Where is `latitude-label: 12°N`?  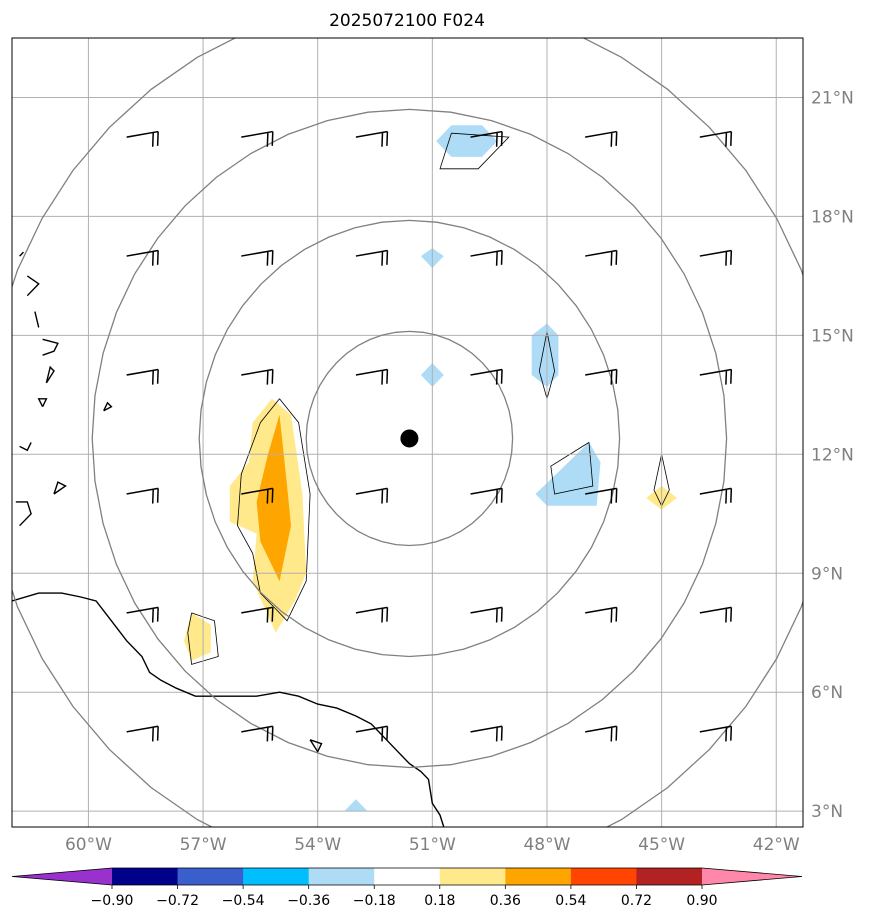 latitude-label: 12°N is located at coordinates (832, 455).